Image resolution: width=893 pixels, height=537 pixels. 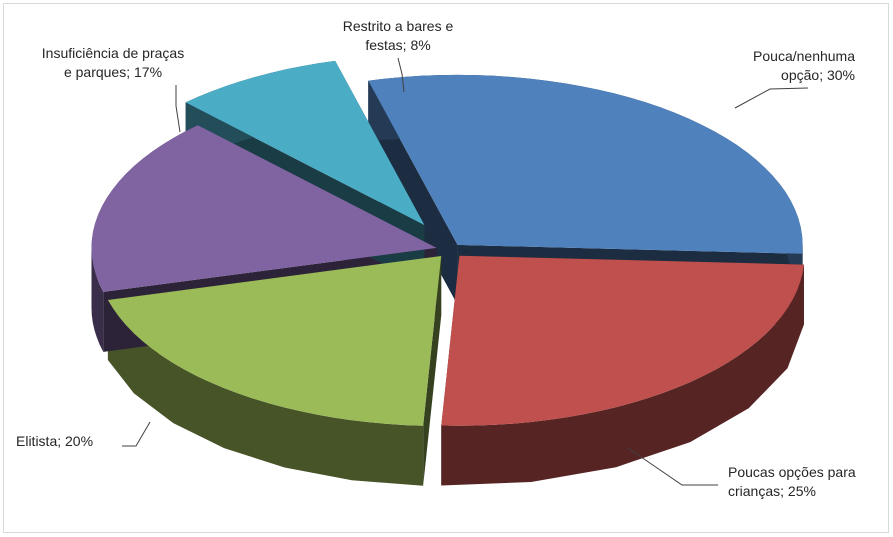 I want to click on data-label-insuficiencia-de-pracas-e-parques: Insuficiência de praças e parques; 17%, so click(x=113, y=62).